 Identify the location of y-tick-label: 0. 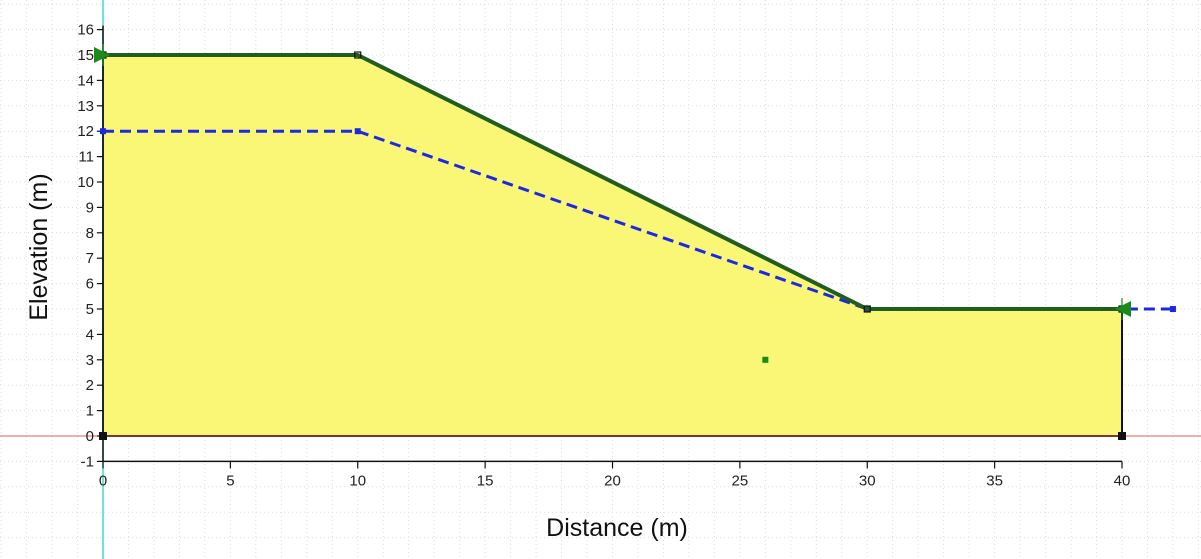
(90, 436).